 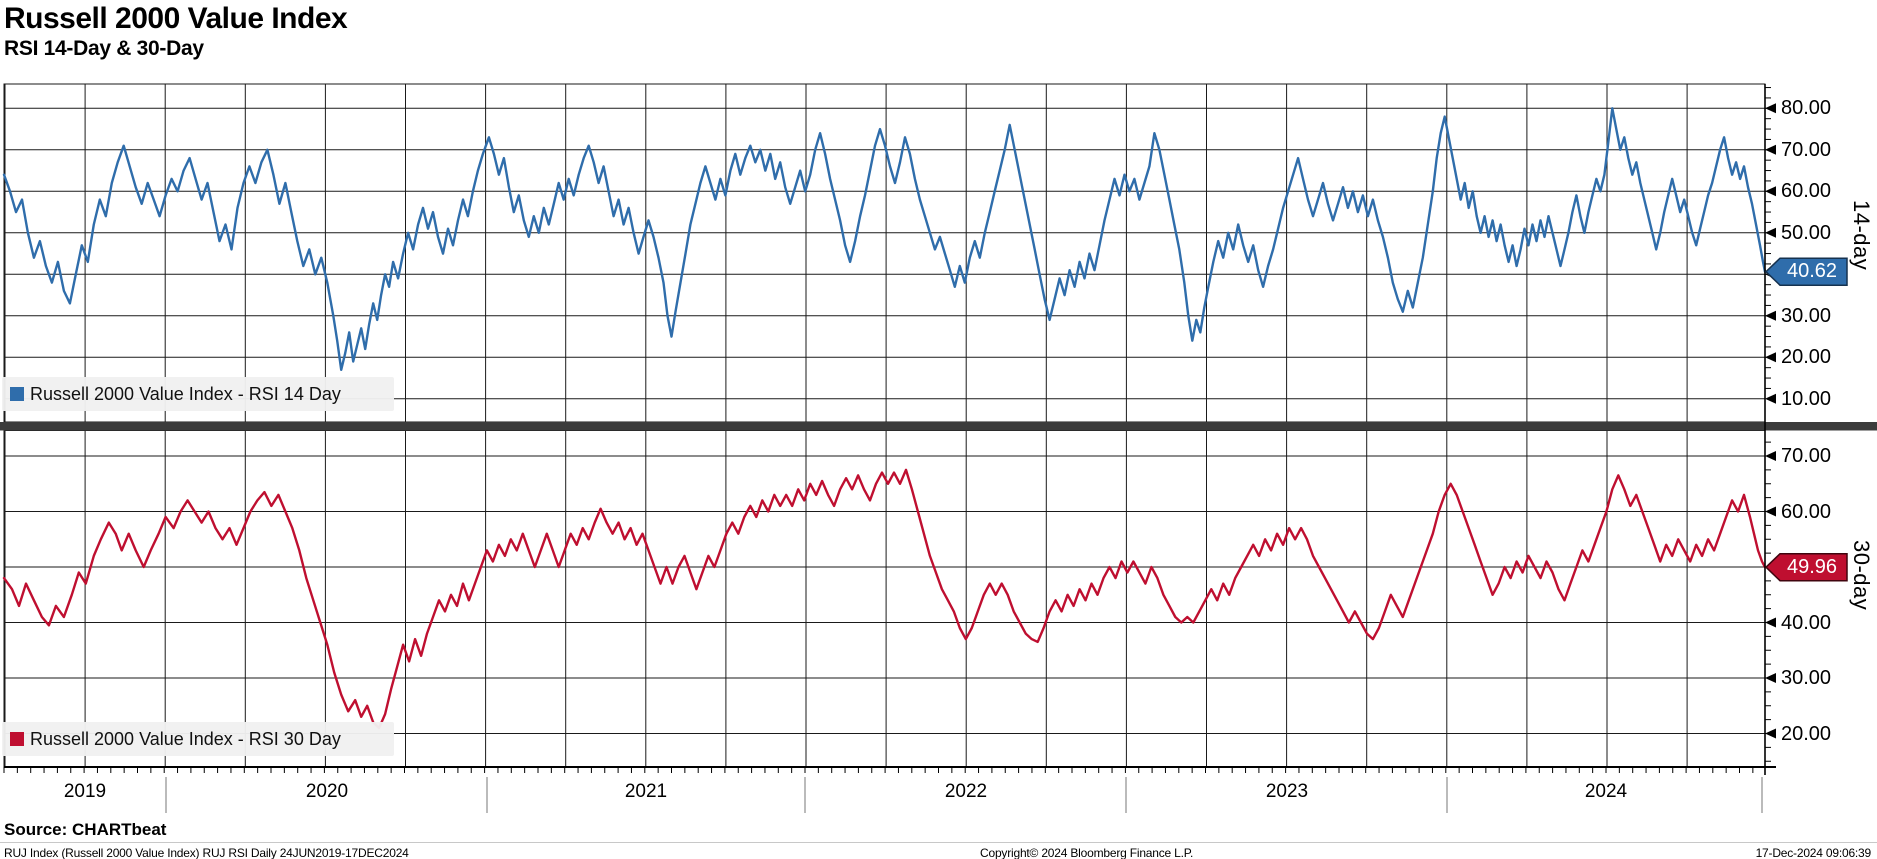 I want to click on year-label: 2022, so click(x=966, y=791).